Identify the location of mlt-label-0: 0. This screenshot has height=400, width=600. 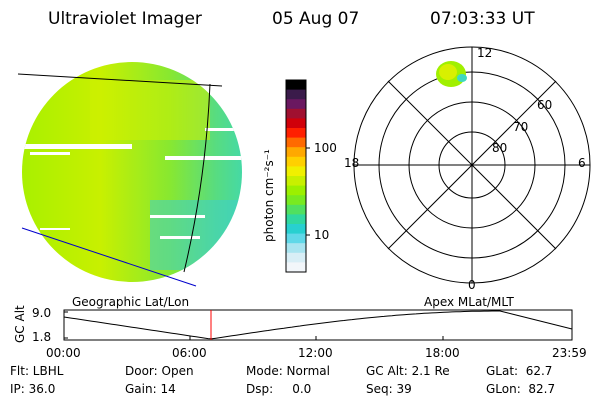
(472, 285).